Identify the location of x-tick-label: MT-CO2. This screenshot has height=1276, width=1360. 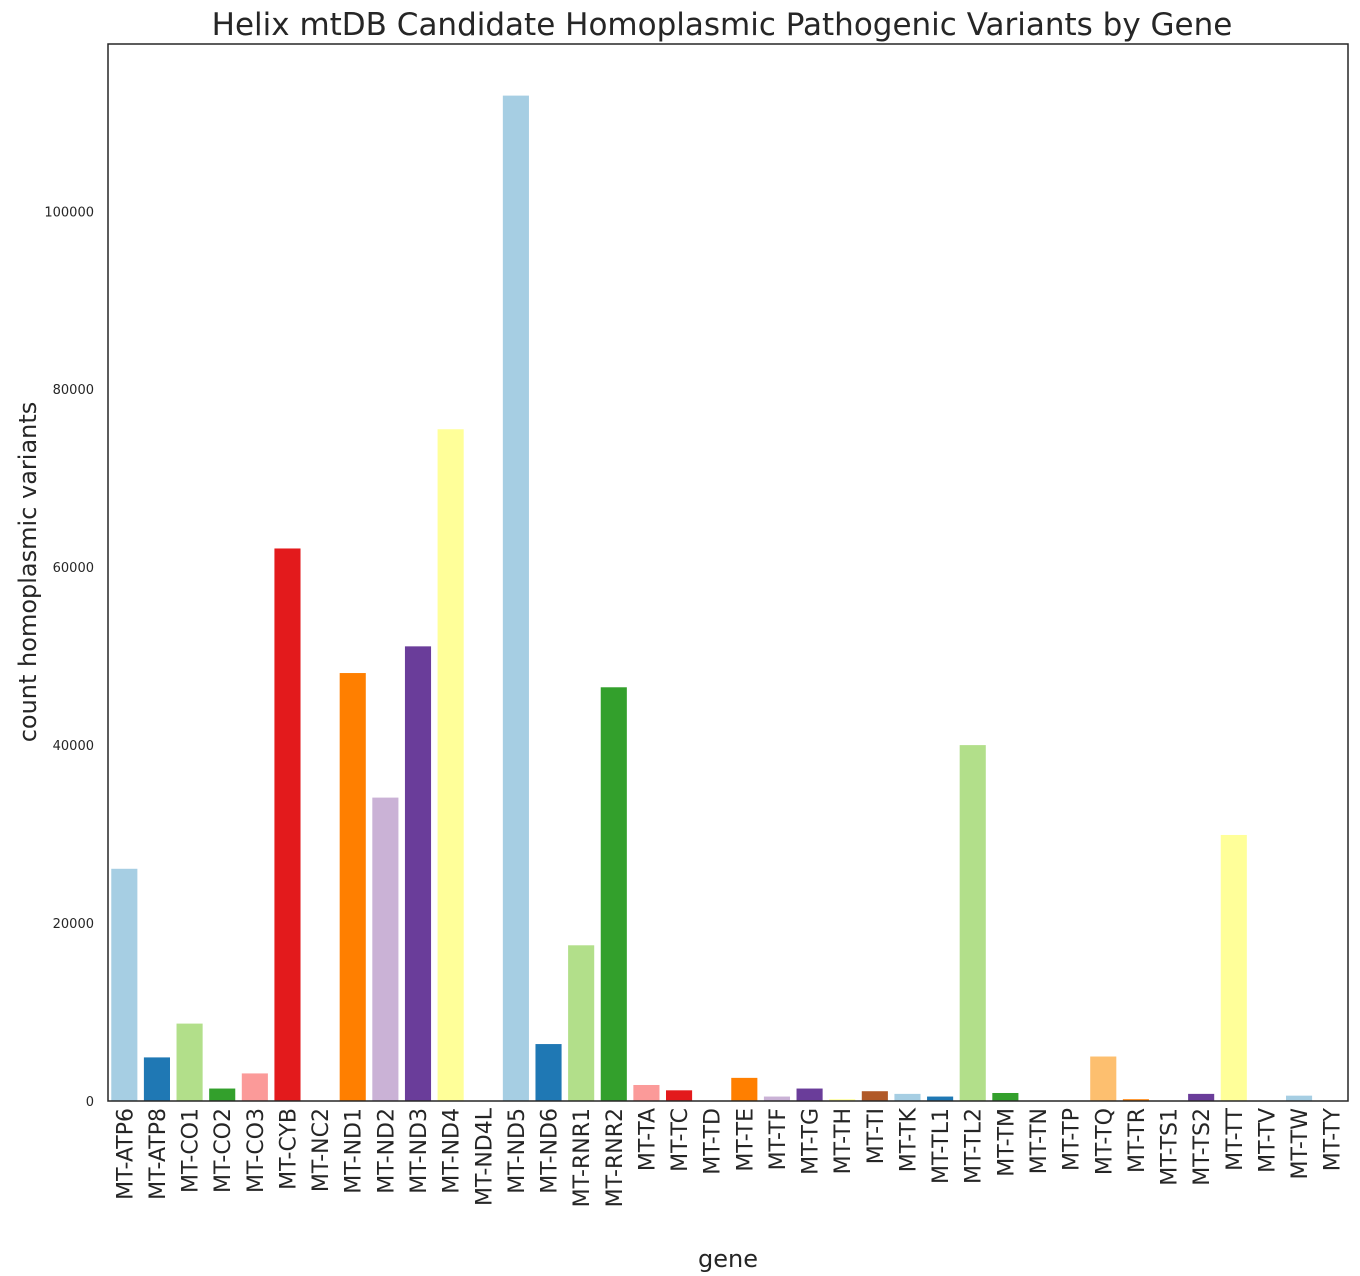
(223, 1150).